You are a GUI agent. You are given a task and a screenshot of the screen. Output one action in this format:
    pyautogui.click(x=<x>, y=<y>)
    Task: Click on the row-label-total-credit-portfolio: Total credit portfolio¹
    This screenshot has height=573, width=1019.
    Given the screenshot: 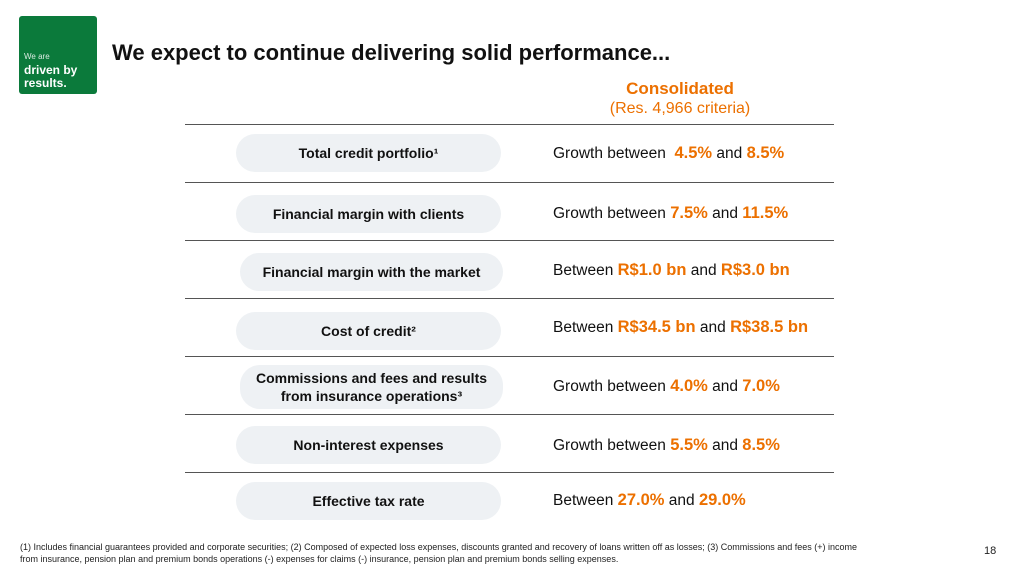 What is the action you would take?
    pyautogui.click(x=368, y=153)
    